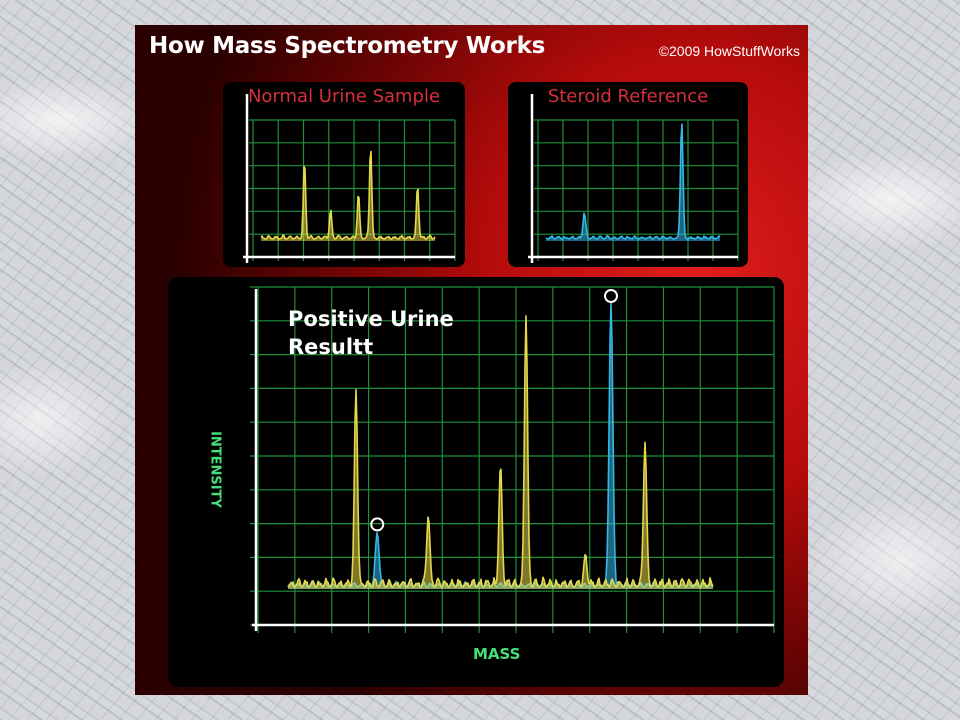 Image resolution: width=960 pixels, height=720 pixels. I want to click on x-axis-label: MASS, so click(497, 654).